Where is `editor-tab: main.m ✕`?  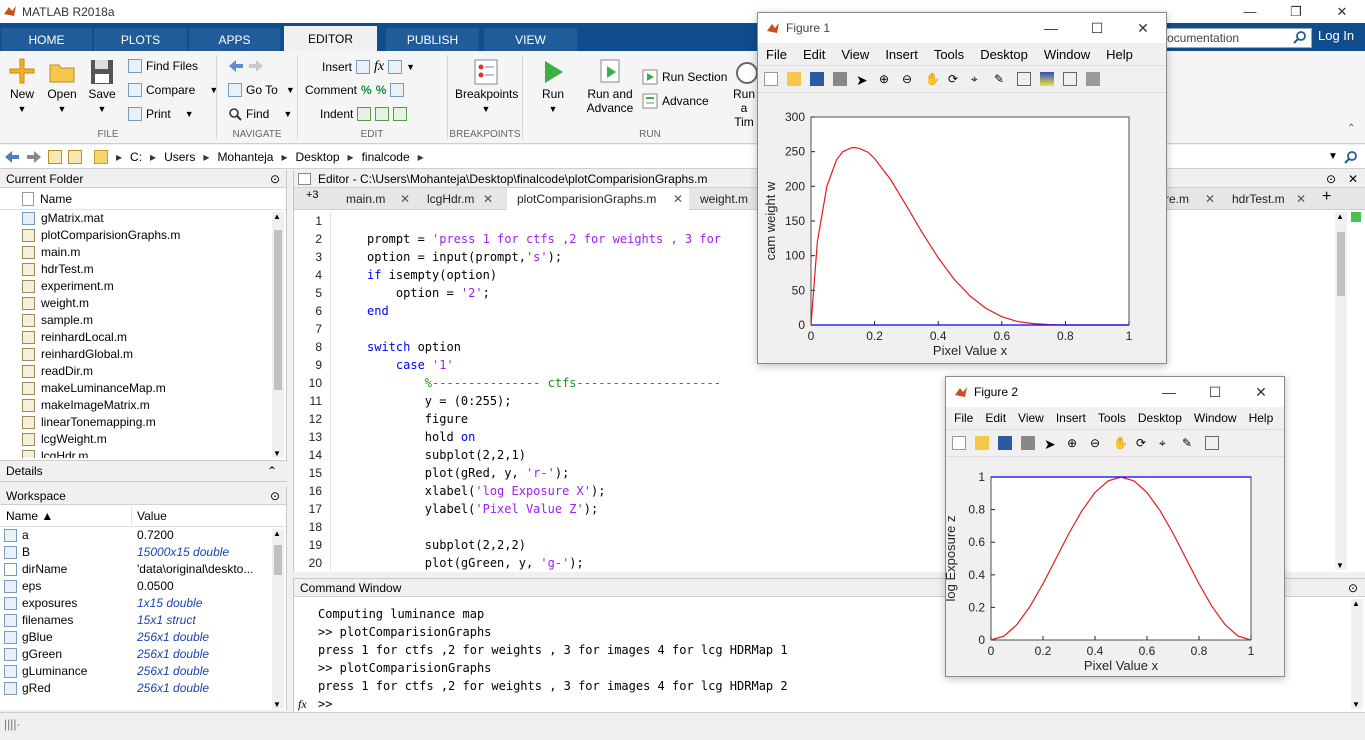 editor-tab: main.m ✕ is located at coordinates (376, 199).